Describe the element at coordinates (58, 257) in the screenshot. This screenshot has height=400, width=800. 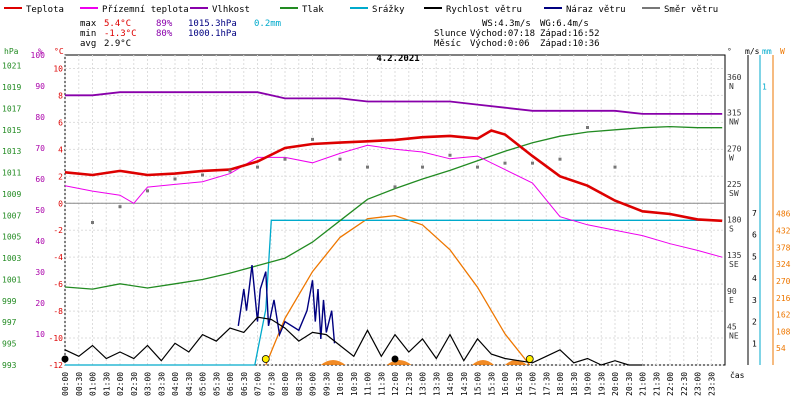
I see `temperature-tick-label: -4` at that location.